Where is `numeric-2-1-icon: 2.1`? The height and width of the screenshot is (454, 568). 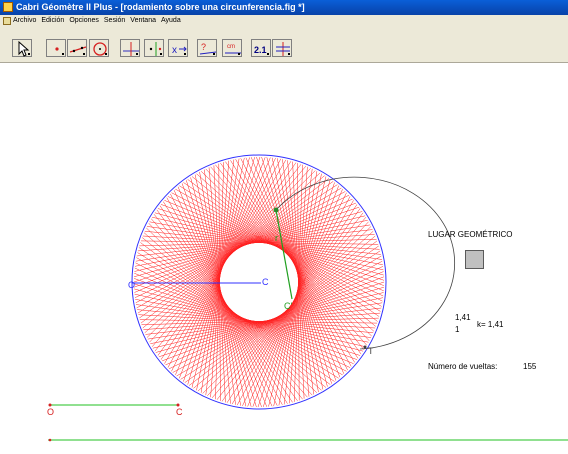
numeric-2-1-icon: 2.1 is located at coordinates (260, 50).